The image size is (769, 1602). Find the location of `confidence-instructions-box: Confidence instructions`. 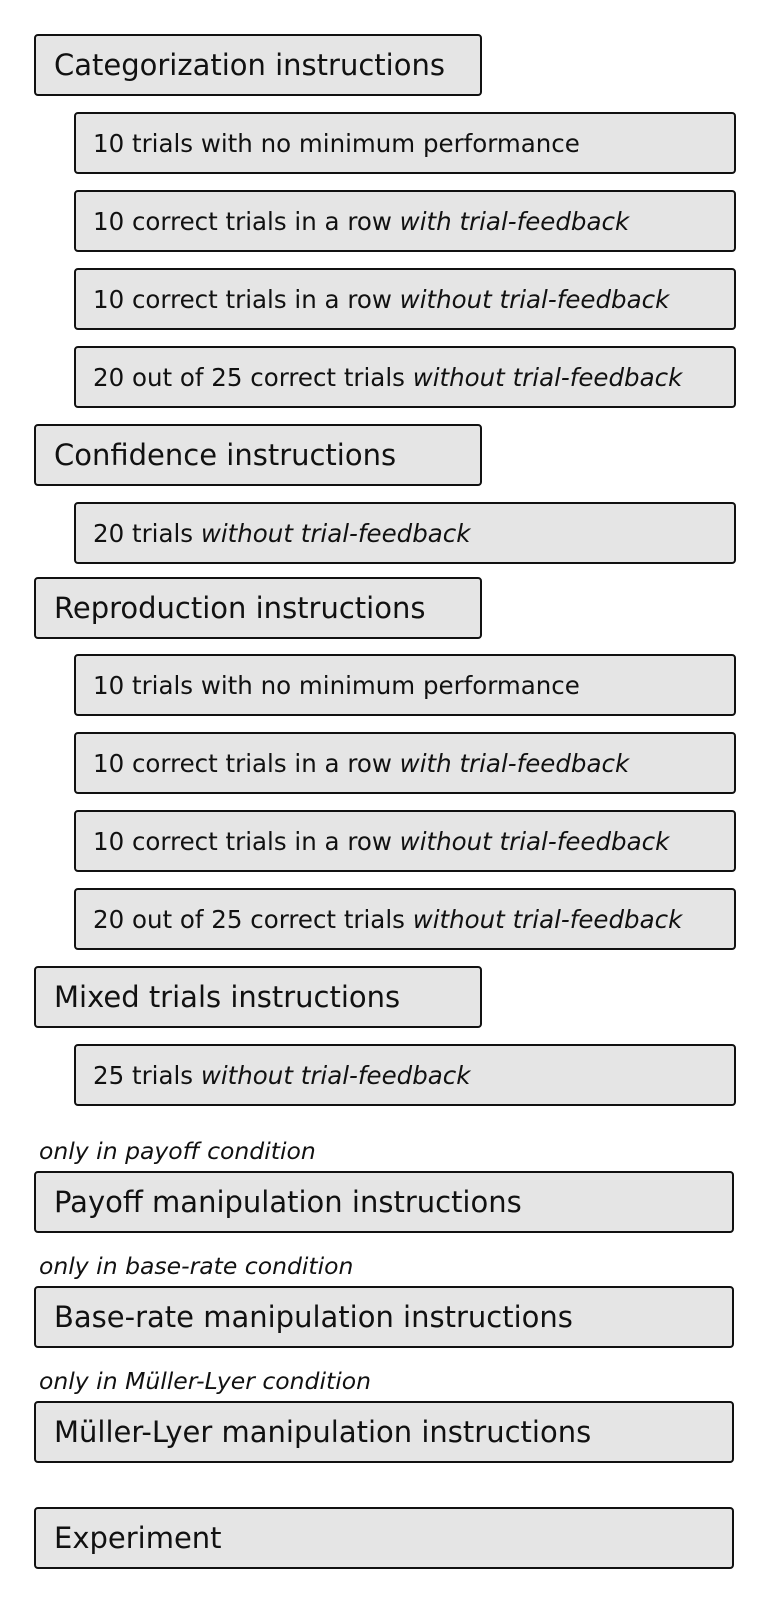

confidence-instructions-box: Confidence instructions is located at coordinates (258, 455).